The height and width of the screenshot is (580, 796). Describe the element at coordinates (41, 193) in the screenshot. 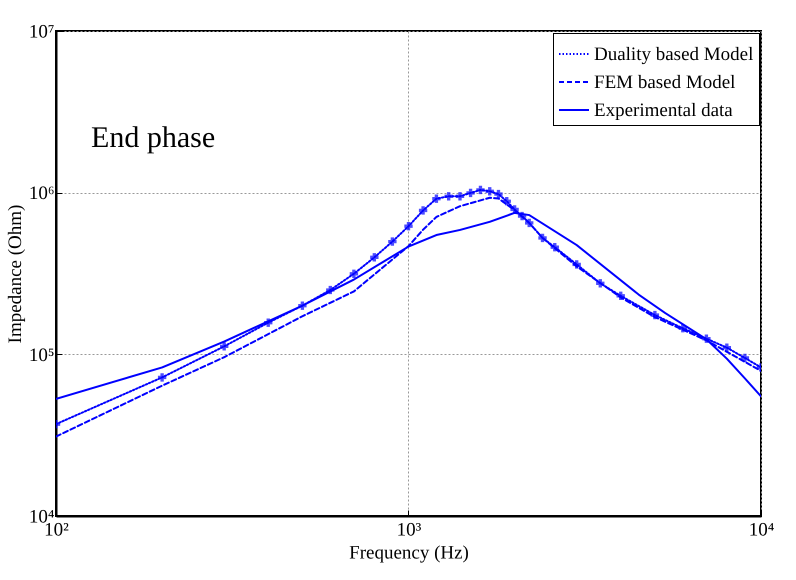

I see `y-tick-label: 10⁶` at that location.